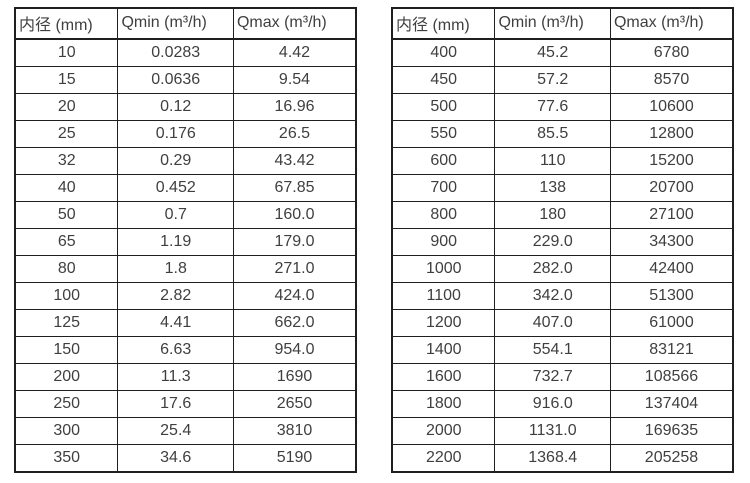  What do you see at coordinates (175, 215) in the screenshot?
I see `cell: 0.7` at bounding box center [175, 215].